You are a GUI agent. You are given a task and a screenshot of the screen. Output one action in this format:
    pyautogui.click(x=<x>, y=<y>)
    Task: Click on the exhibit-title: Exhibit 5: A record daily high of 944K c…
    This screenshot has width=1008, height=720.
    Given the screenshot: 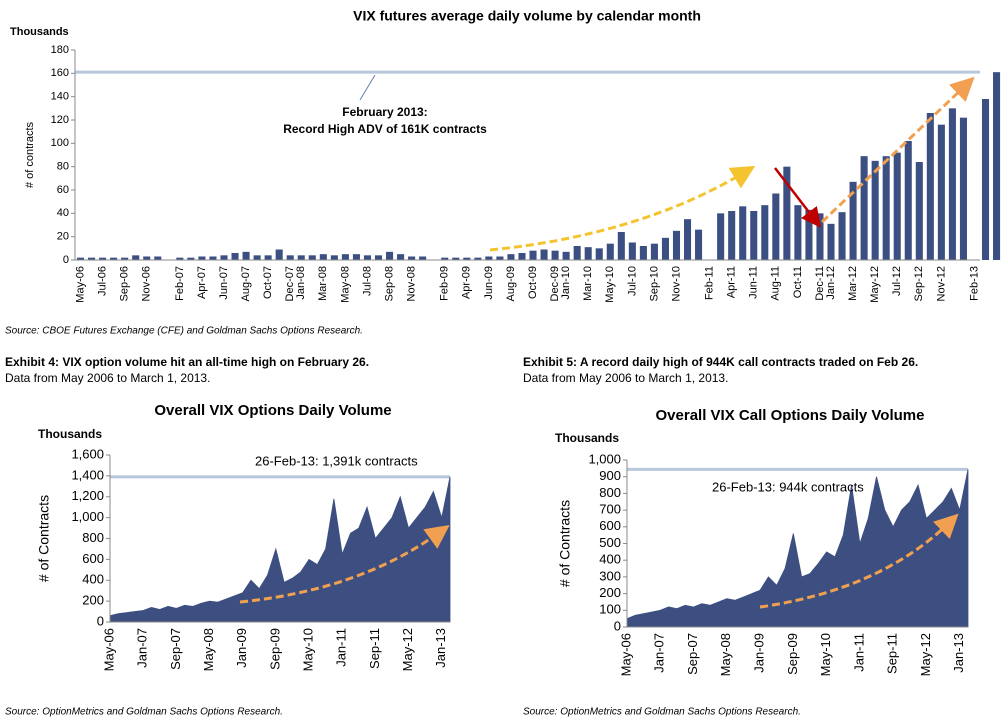 What is the action you would take?
    pyautogui.click(x=720, y=362)
    